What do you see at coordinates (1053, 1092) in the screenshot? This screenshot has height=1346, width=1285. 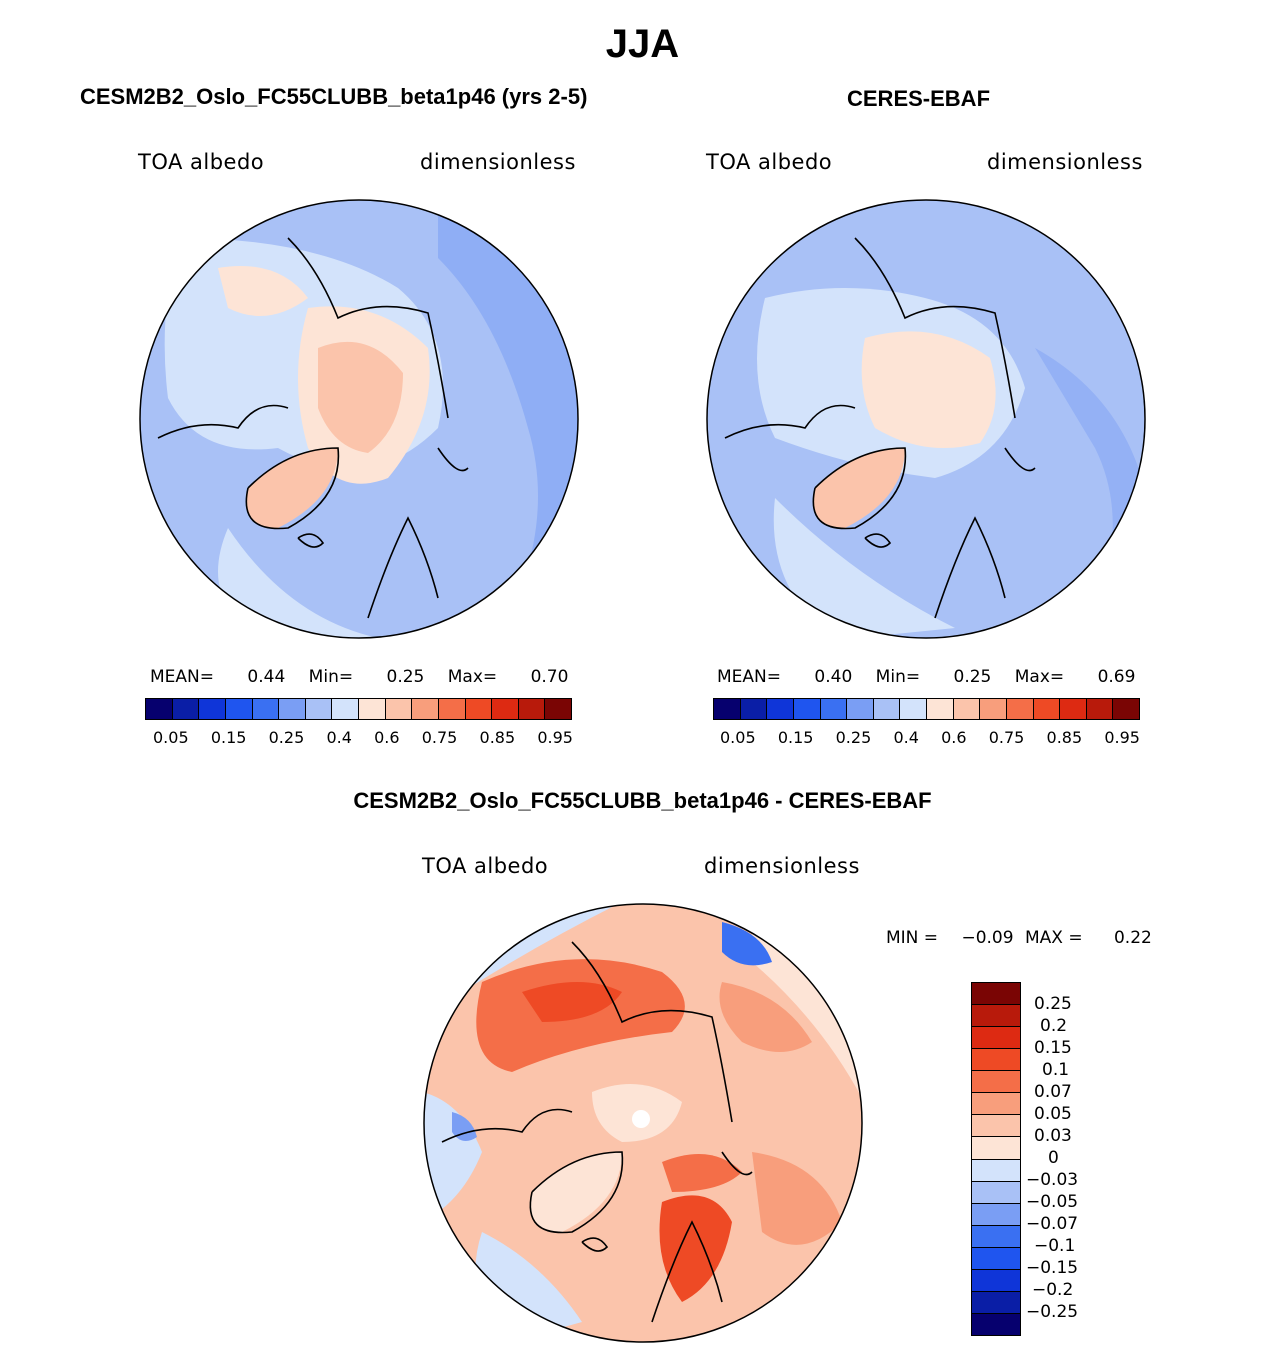 I see `colorbar-tick-label: 0.07` at bounding box center [1053, 1092].